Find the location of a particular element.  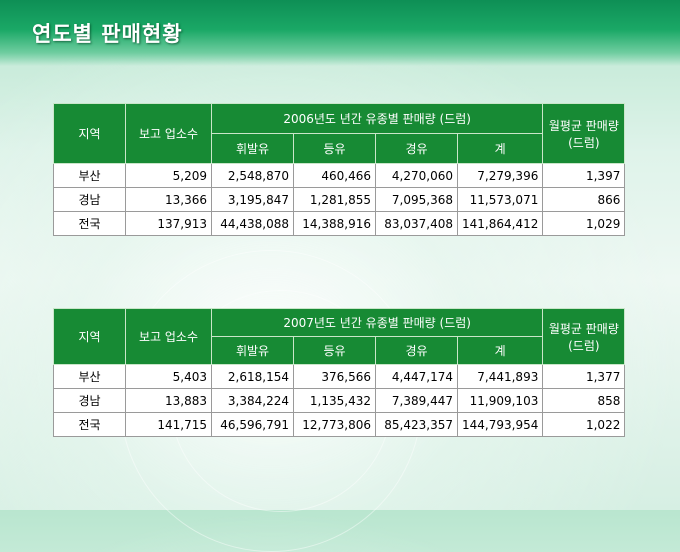

cell-count: 141,715 is located at coordinates (168, 424).